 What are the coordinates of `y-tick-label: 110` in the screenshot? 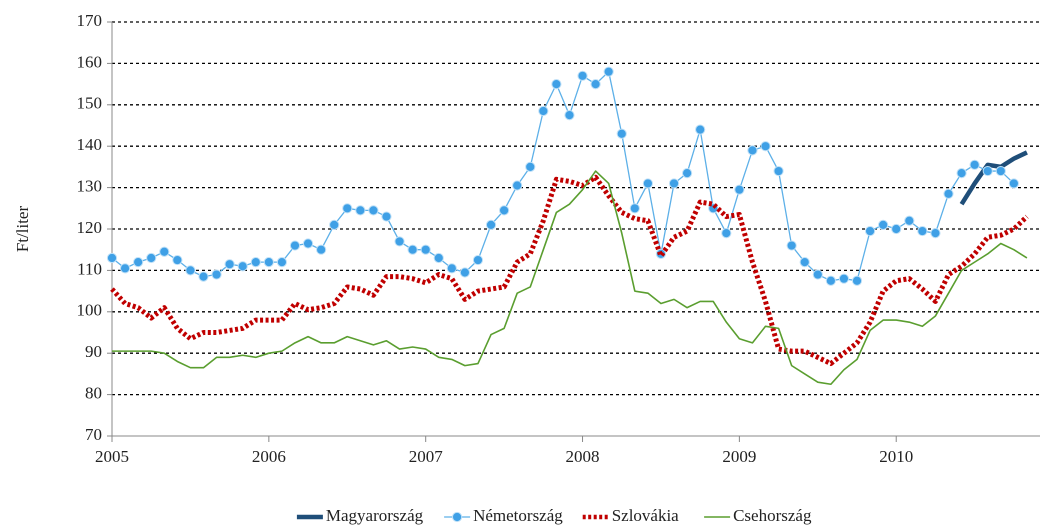 It's located at (89, 268).